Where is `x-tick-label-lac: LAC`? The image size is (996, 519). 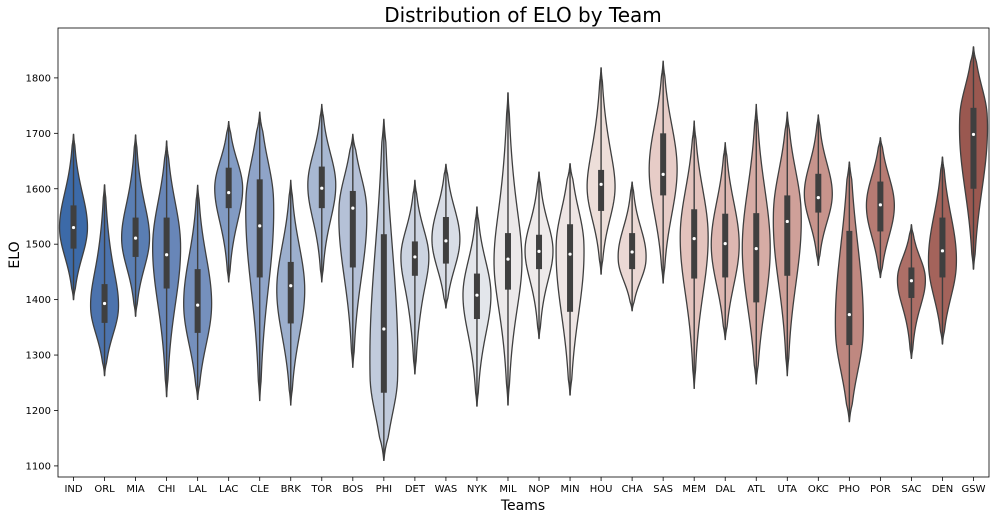 x-tick-label-lac: LAC is located at coordinates (228, 489).